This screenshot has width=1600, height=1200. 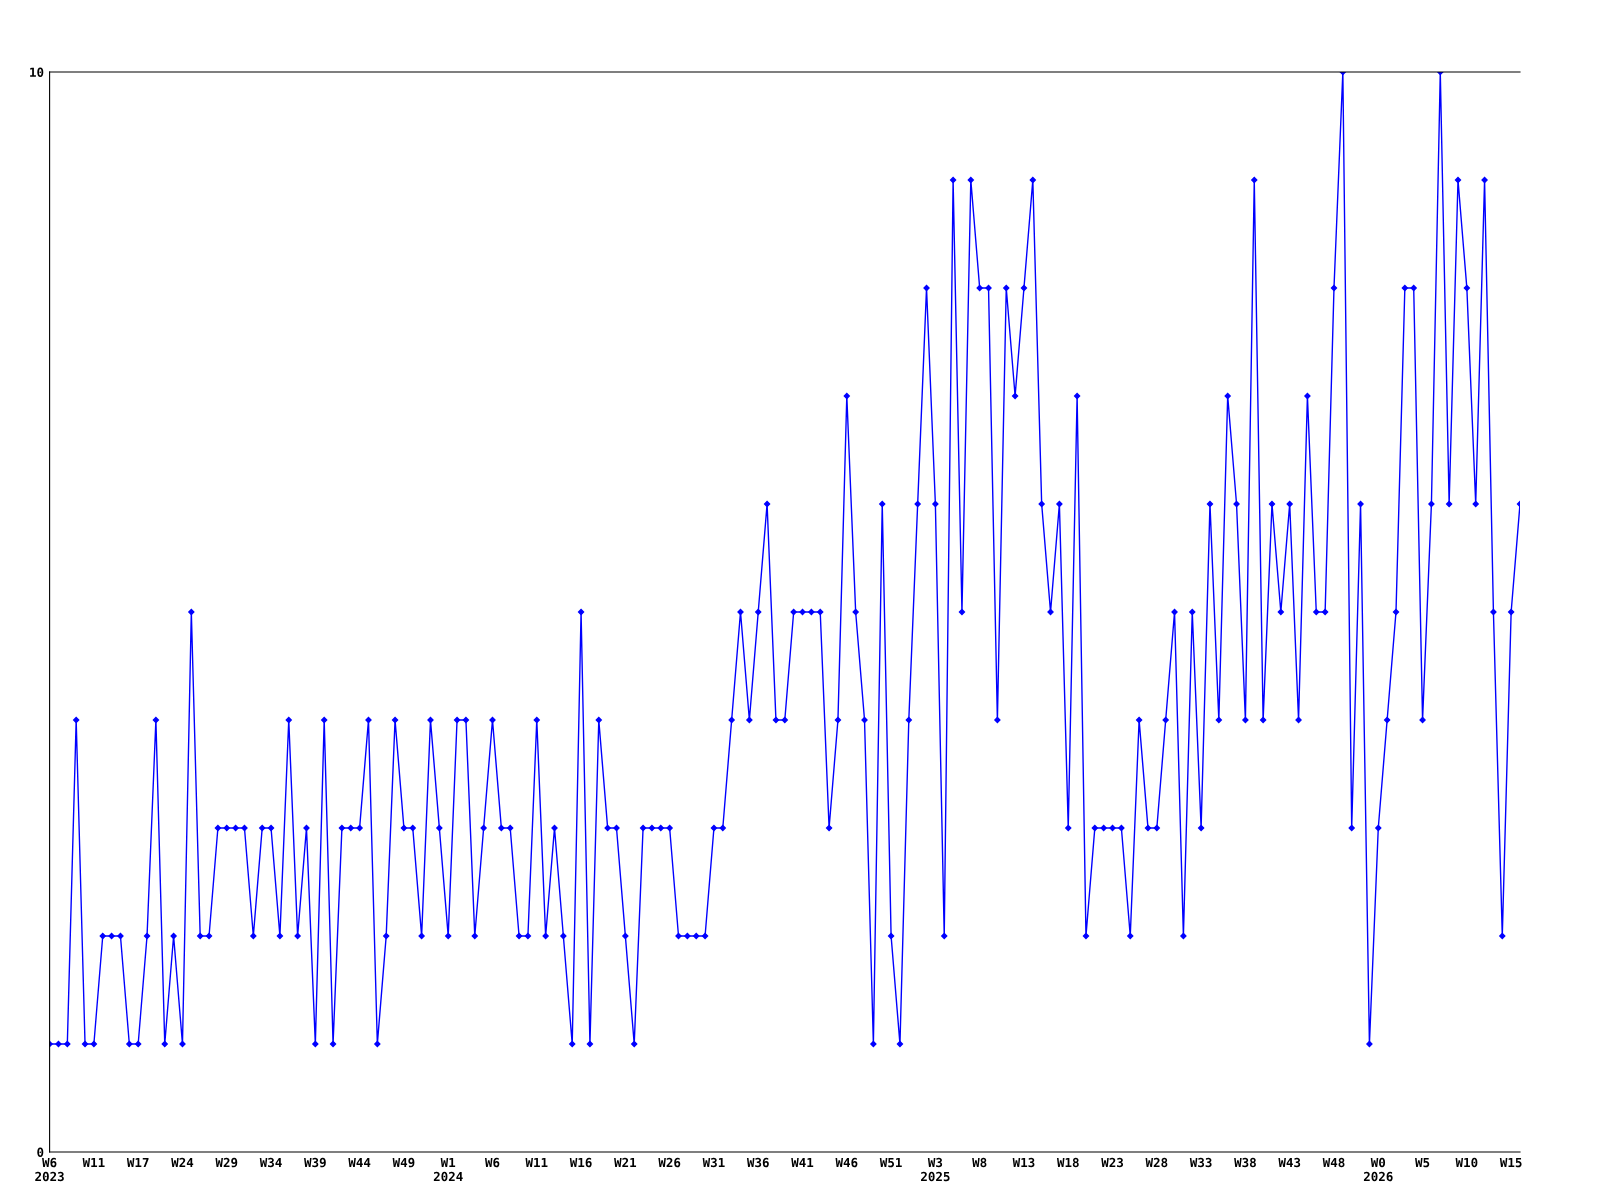 I want to click on x-tick-label: W6, so click(x=492, y=1162).